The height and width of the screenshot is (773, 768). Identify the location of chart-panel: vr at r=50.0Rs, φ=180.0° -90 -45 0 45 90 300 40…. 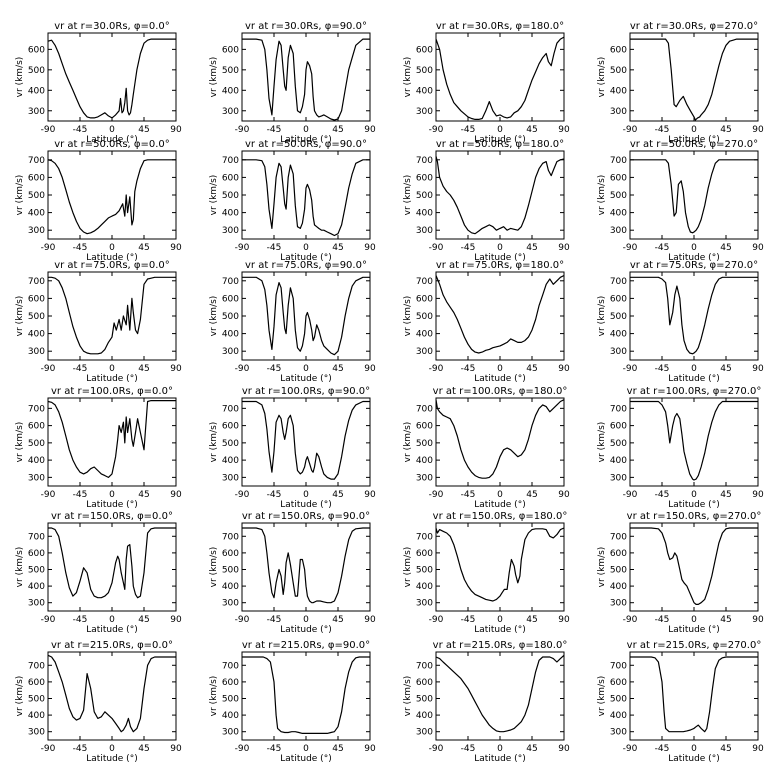
(486, 201).